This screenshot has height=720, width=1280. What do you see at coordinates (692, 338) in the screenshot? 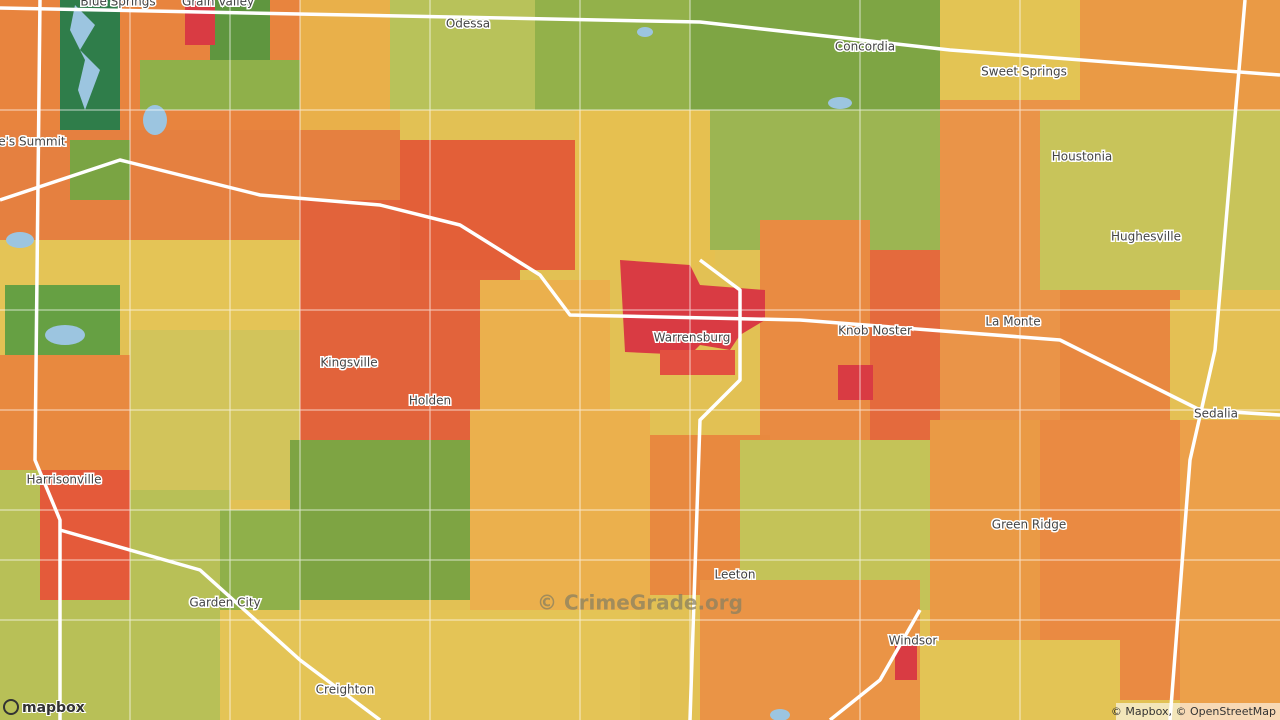
I see `place-label: Warrensburg` at bounding box center [692, 338].